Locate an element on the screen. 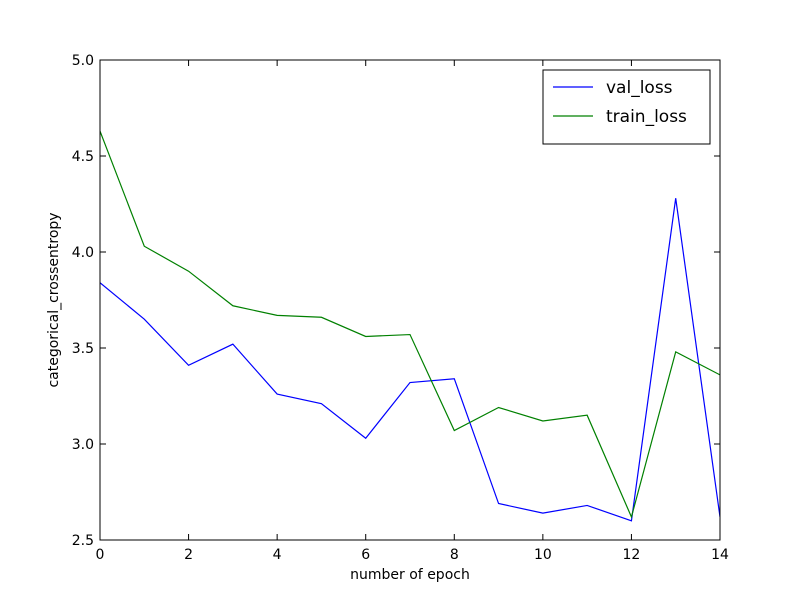  y-tick-label: 5.0 is located at coordinates (83, 61).